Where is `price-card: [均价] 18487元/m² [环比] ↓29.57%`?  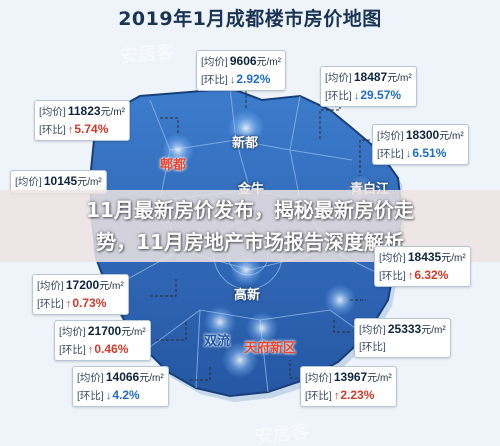 price-card: [均价] 18487元/m² [环比] ↓29.57% is located at coordinates (368, 86).